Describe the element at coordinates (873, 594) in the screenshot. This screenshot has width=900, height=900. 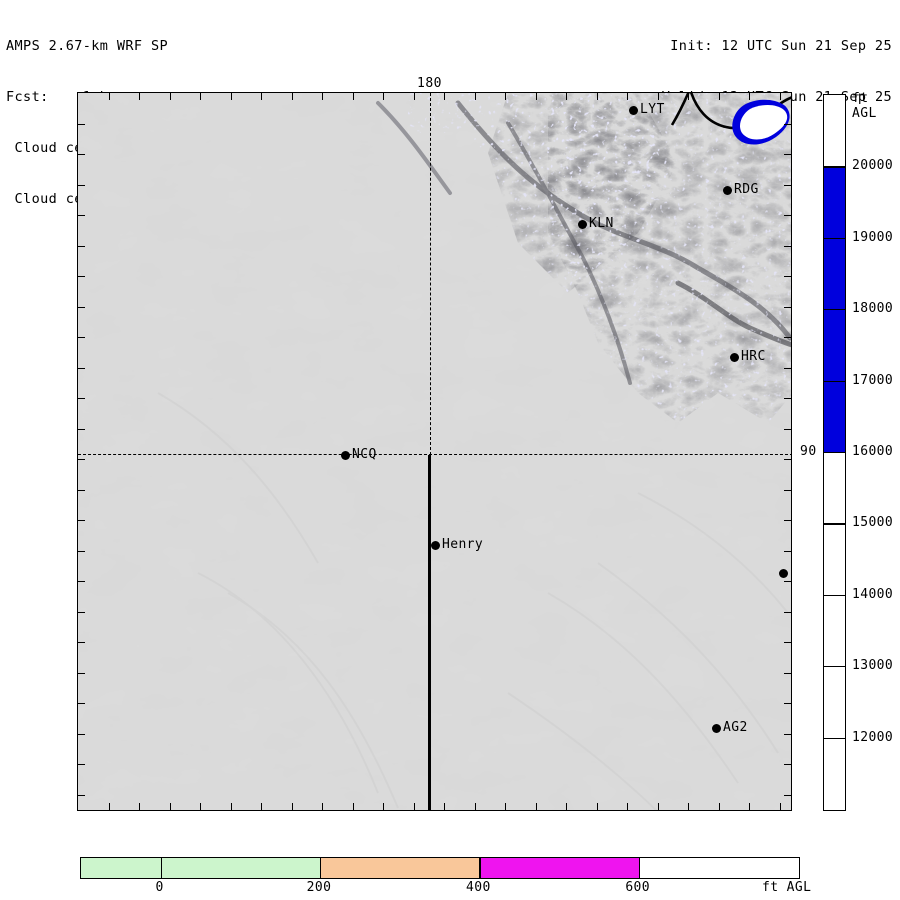
I see `vertical-colorbar-tick-label: 14000` at that location.